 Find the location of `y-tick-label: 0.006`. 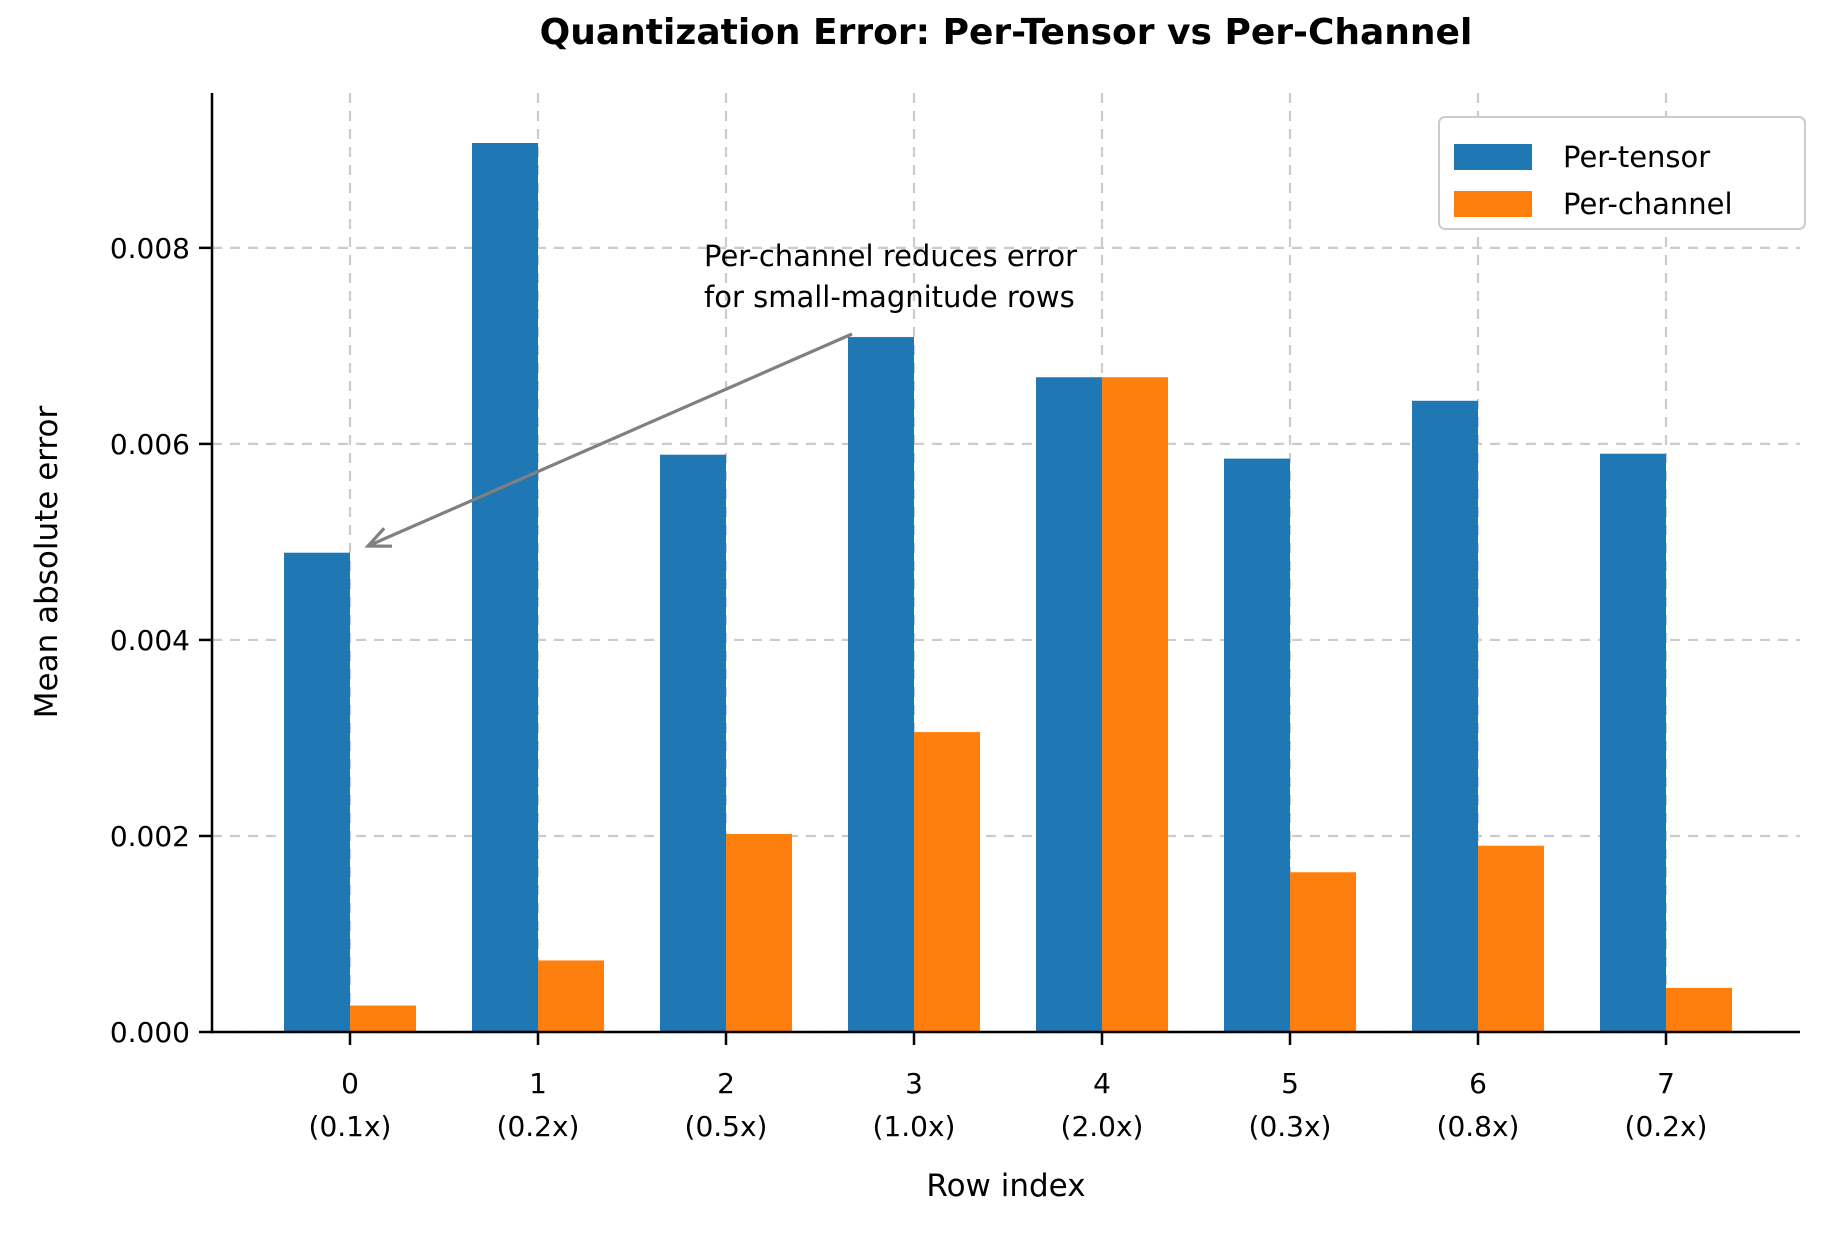

y-tick-label: 0.006 is located at coordinates (150, 444).